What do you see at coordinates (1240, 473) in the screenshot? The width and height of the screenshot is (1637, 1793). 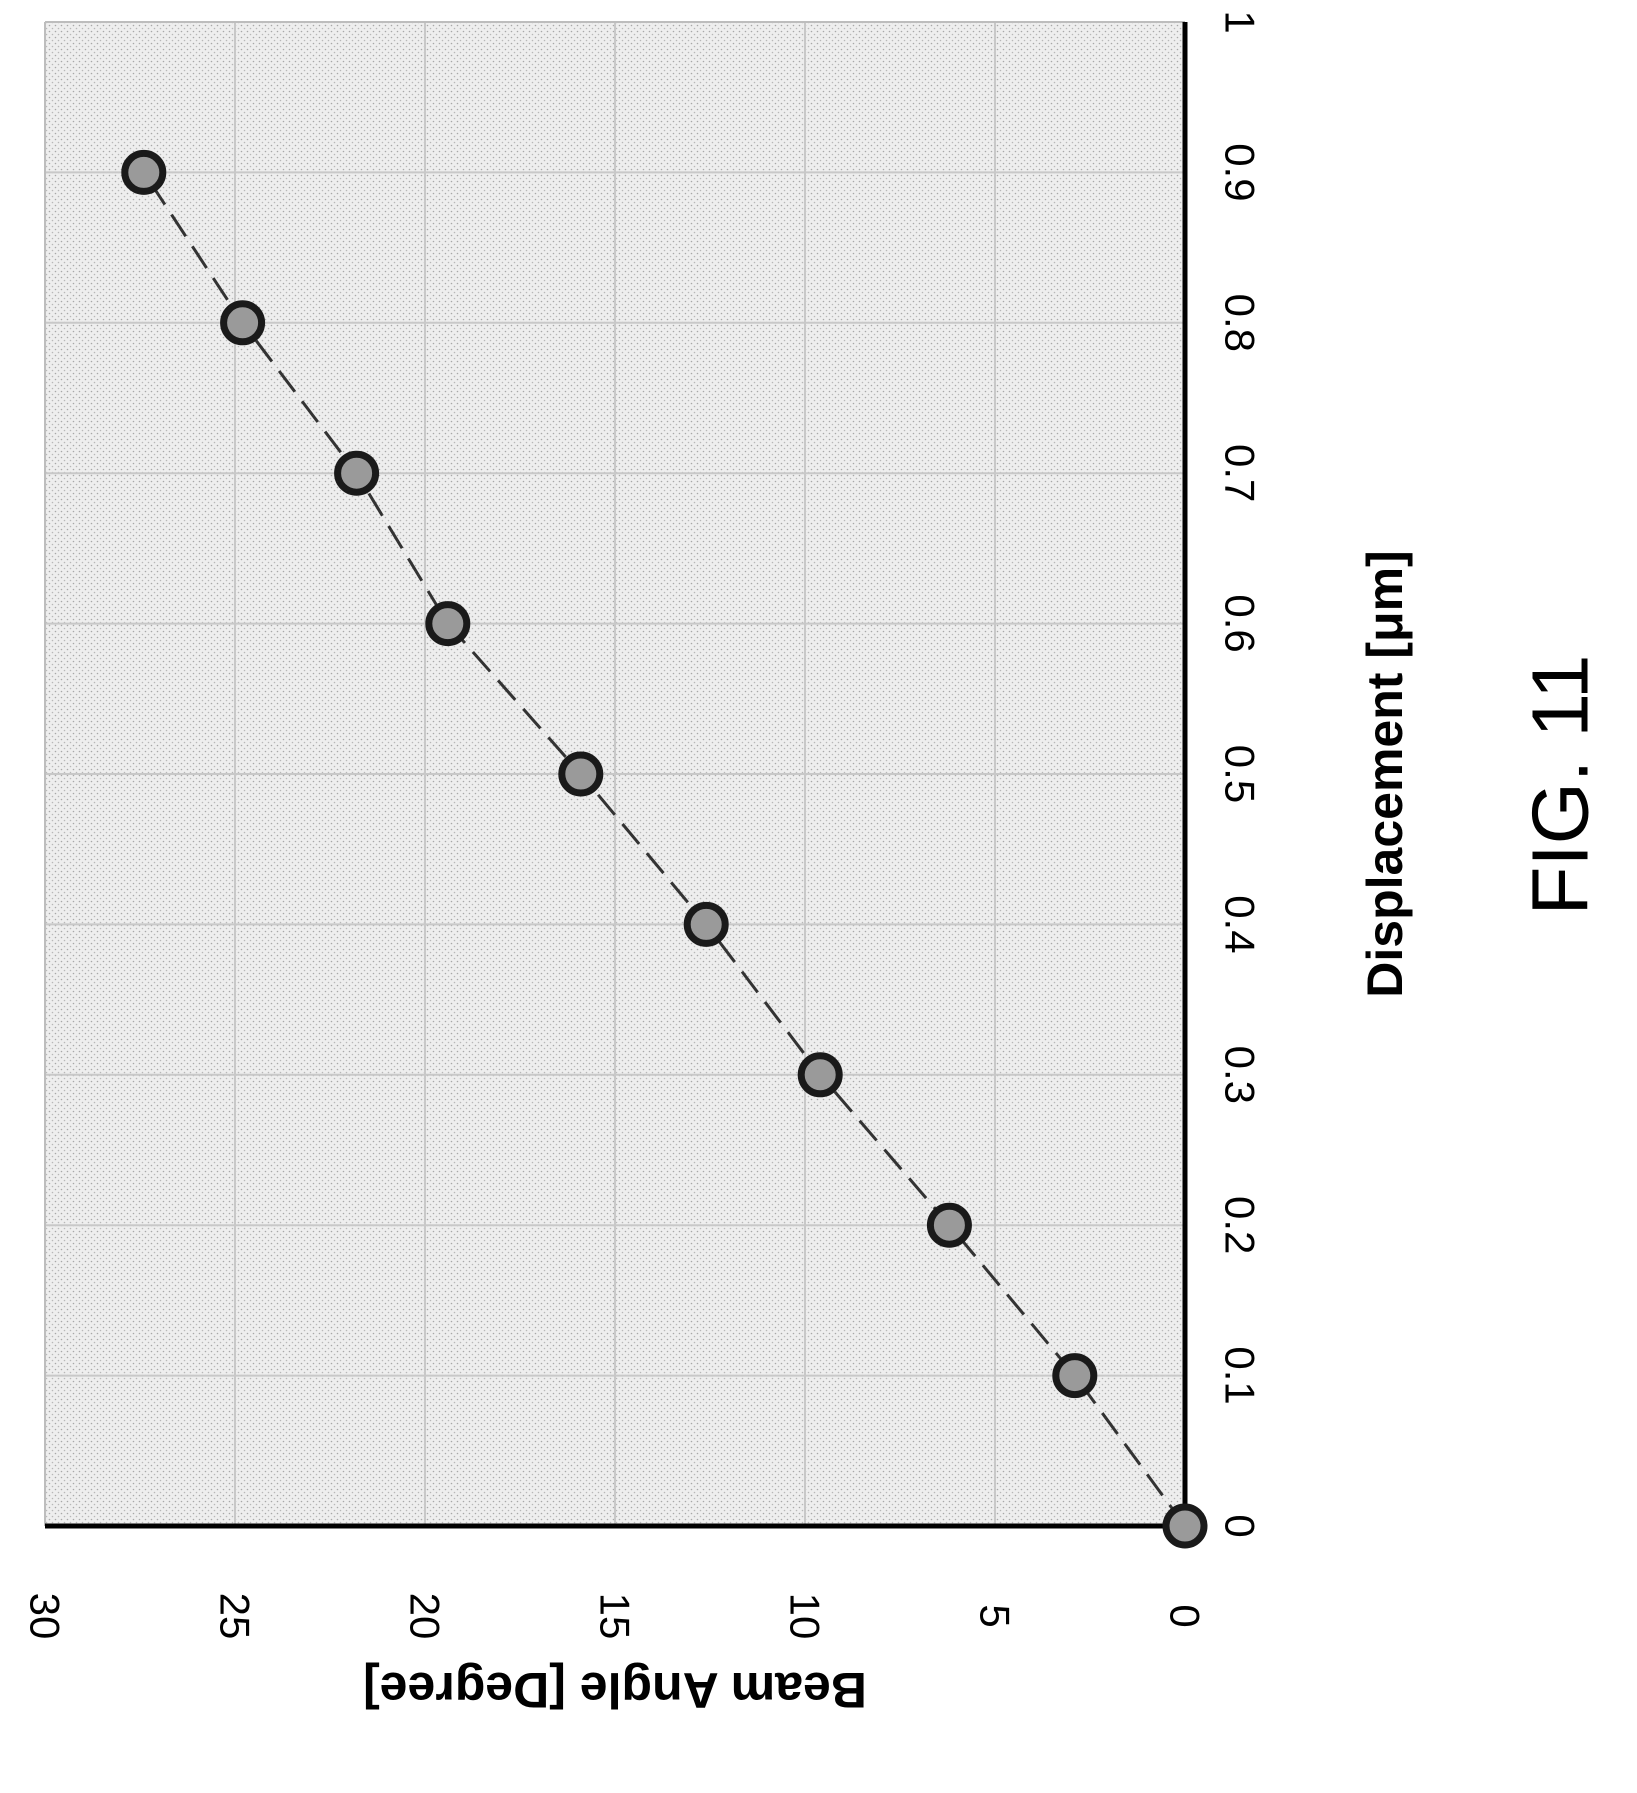 I see `x-tick-label: 0.7` at bounding box center [1240, 473].